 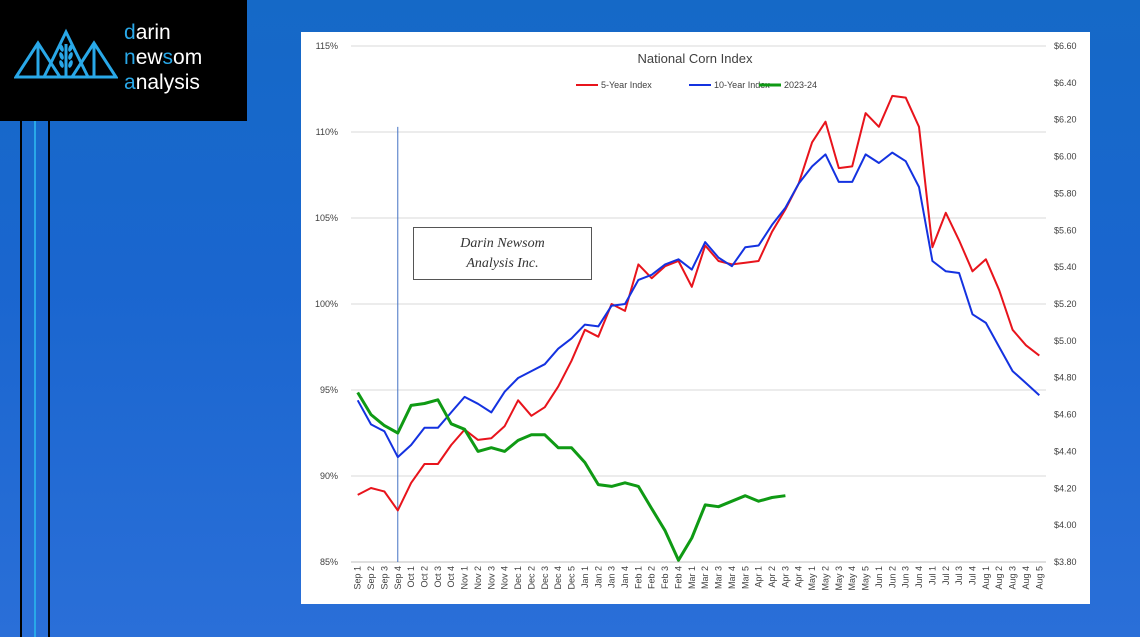 What do you see at coordinates (505, 578) in the screenshot?
I see `x-tick-label: Nov 4` at bounding box center [505, 578].